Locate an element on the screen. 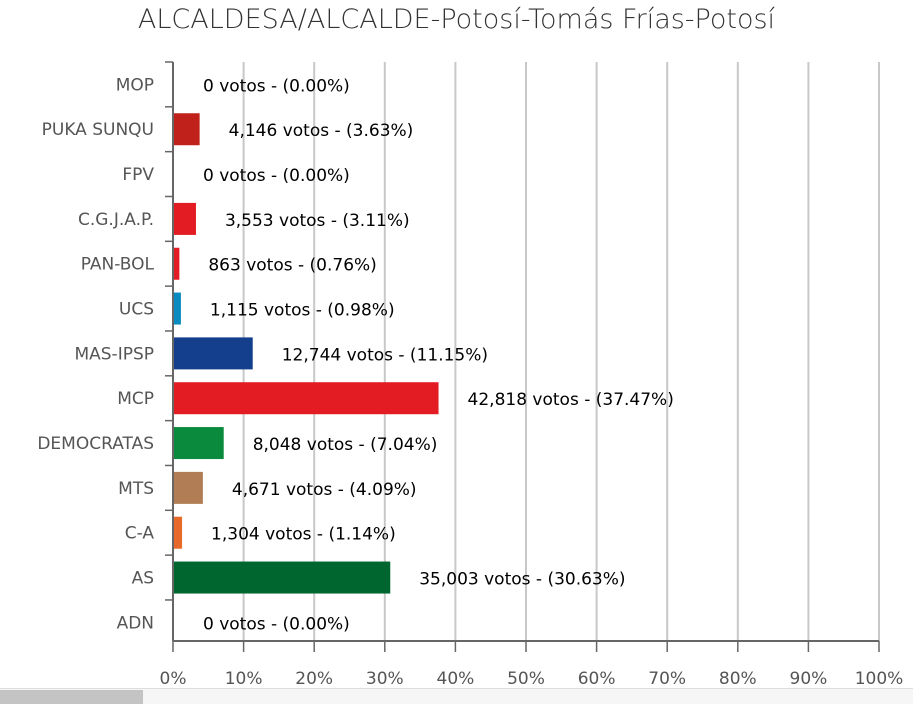  category-label: DEMOCRATAS is located at coordinates (95, 444).